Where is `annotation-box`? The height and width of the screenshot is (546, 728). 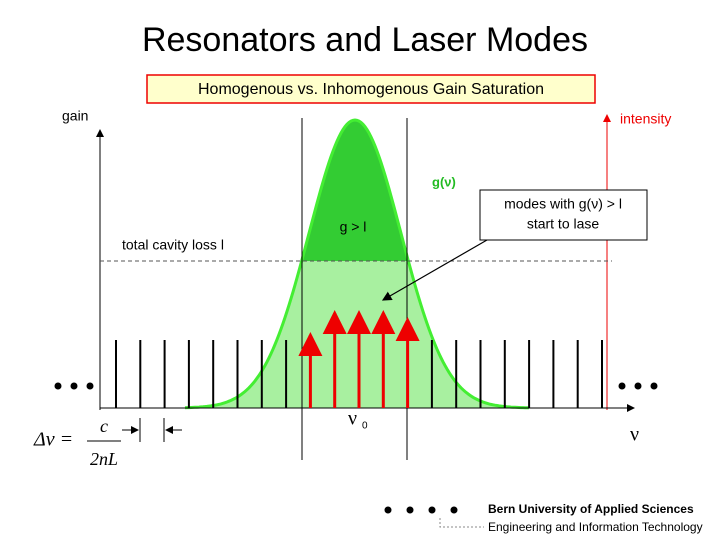
annotation-box is located at coordinates (563, 215).